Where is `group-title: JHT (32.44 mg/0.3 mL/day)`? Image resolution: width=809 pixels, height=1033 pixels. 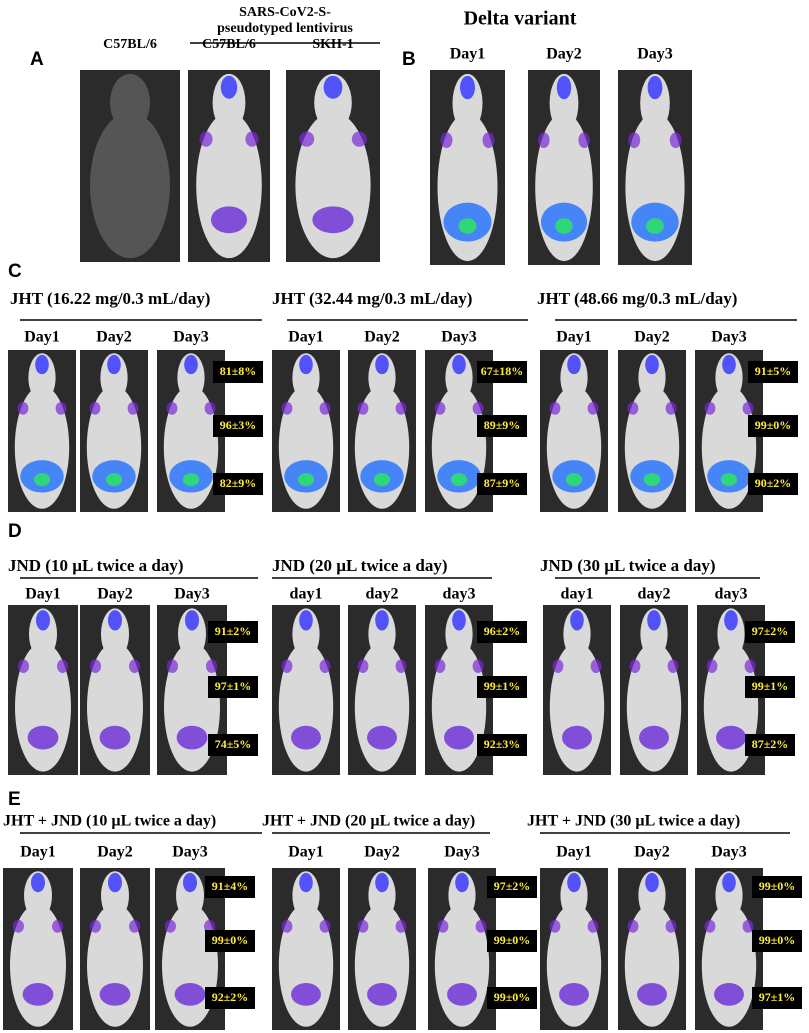
group-title: JHT (32.44 mg/0.3 mL/day) is located at coordinates (372, 298).